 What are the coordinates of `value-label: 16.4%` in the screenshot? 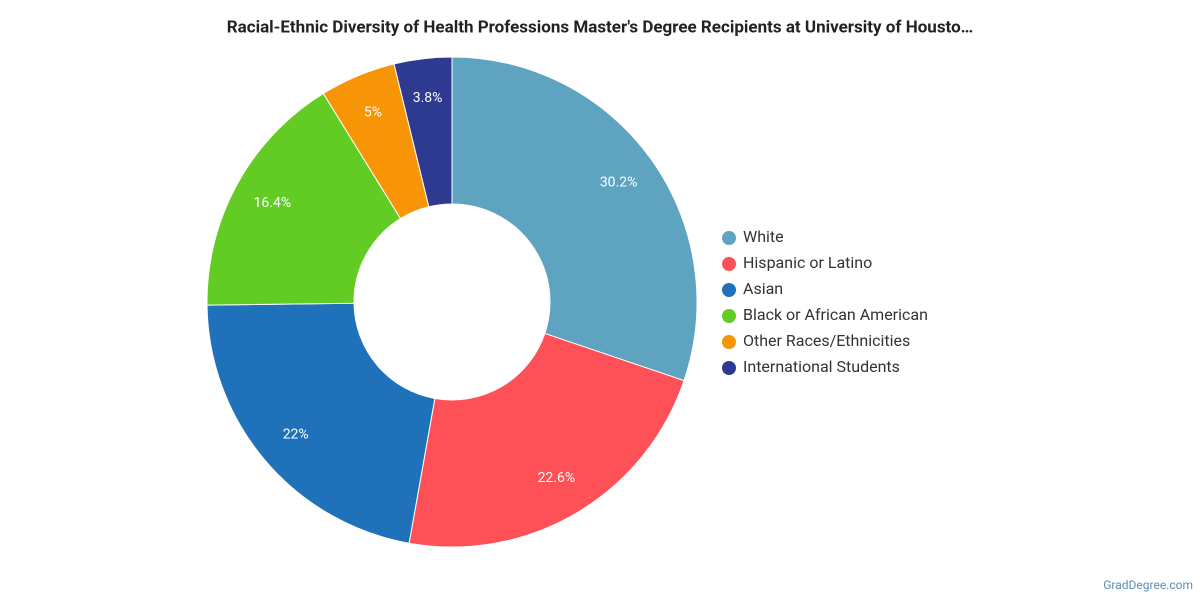 It's located at (273, 203).